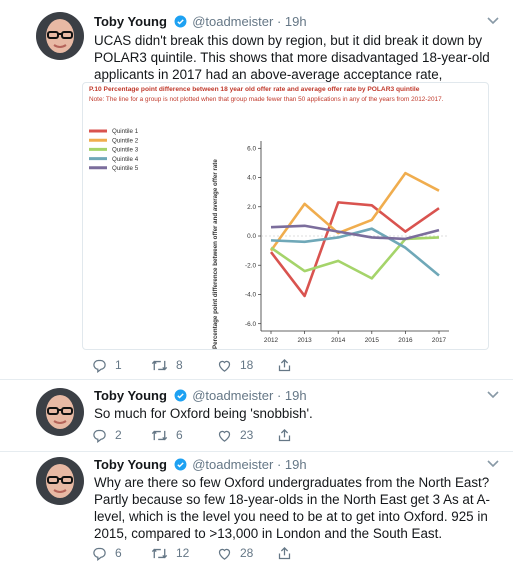 The image size is (513, 566). I want to click on like-button: 18, so click(247, 365).